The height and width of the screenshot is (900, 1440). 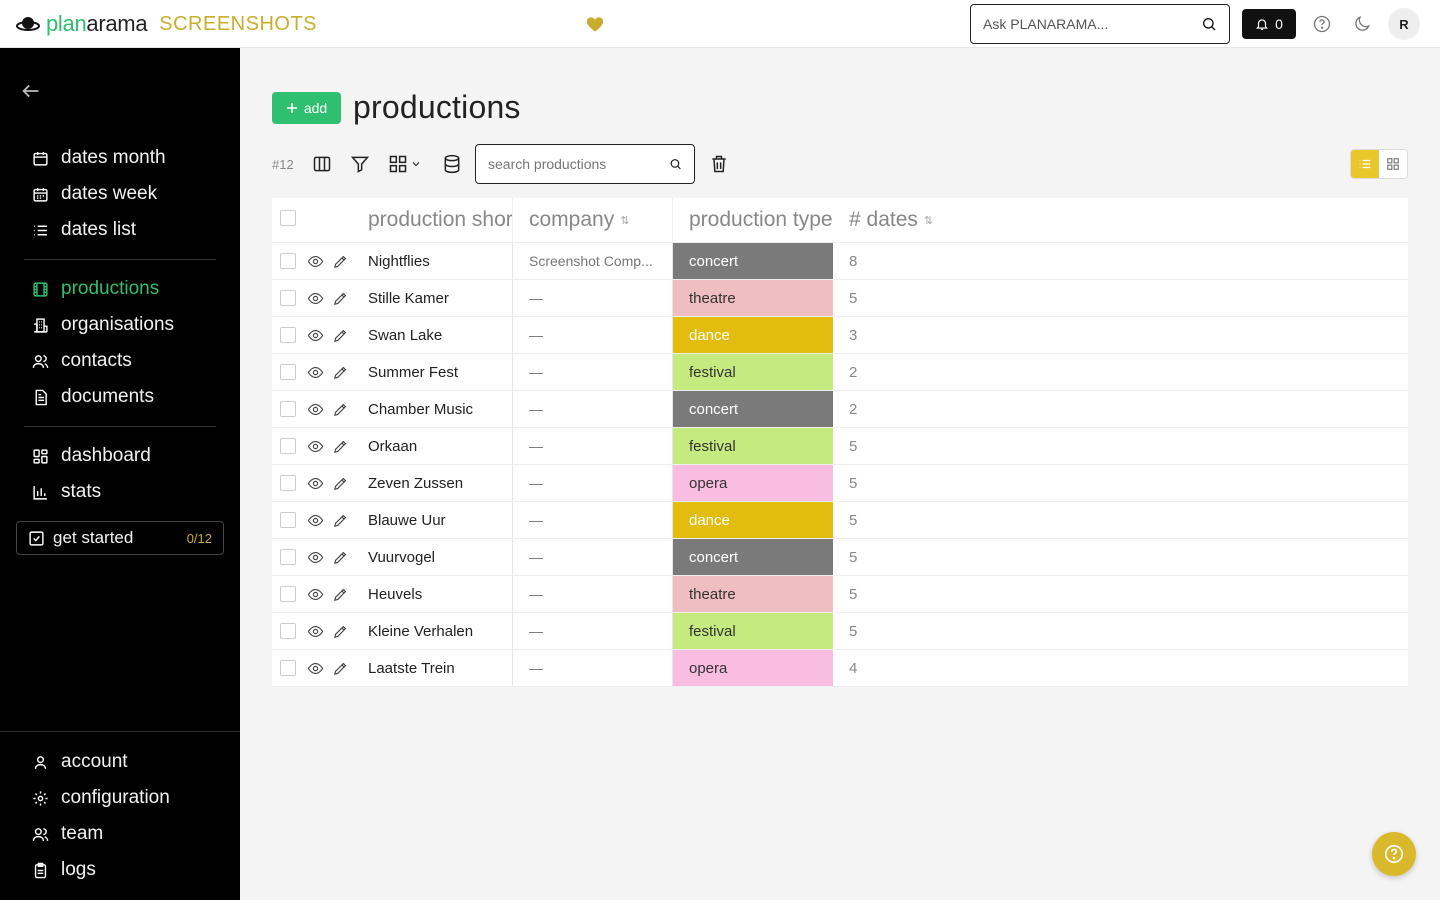 I want to click on cell-name: Kleine Verhalen, so click(x=440, y=631).